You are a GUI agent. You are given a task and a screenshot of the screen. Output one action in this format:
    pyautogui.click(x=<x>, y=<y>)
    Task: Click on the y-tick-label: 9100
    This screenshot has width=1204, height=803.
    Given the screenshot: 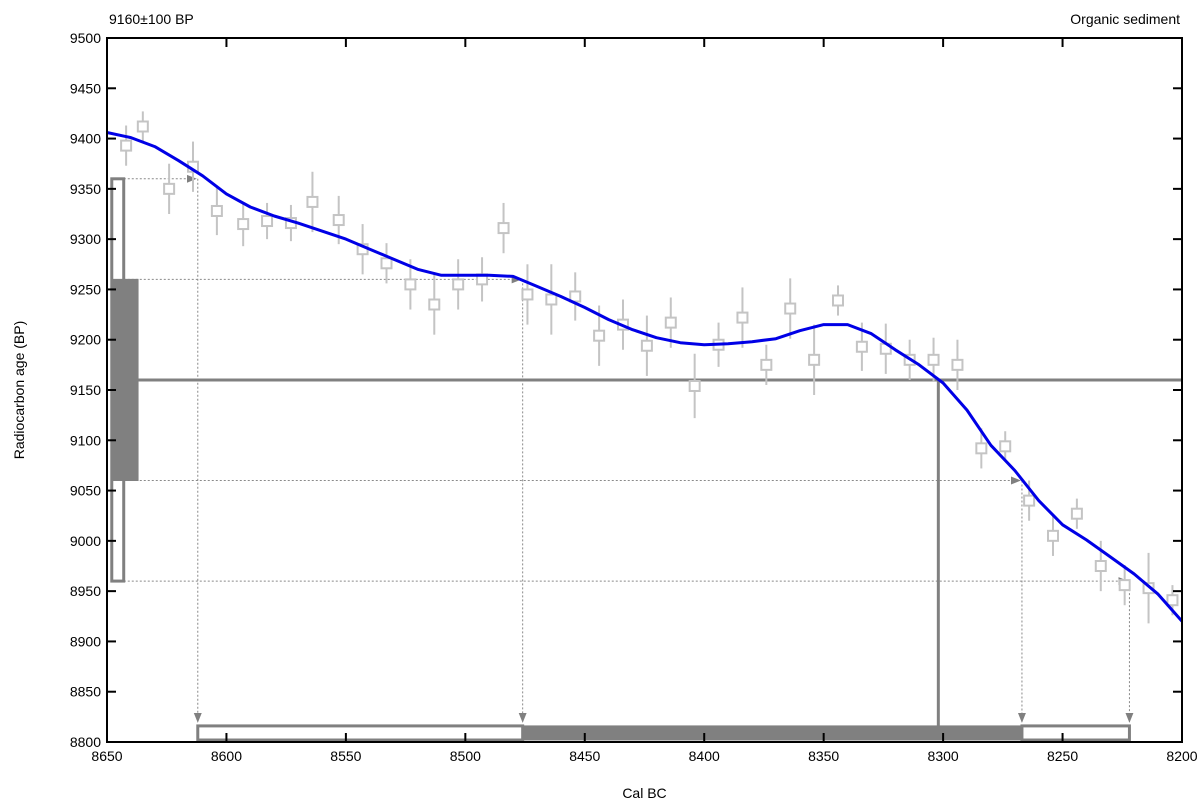 What is the action you would take?
    pyautogui.click(x=85, y=440)
    